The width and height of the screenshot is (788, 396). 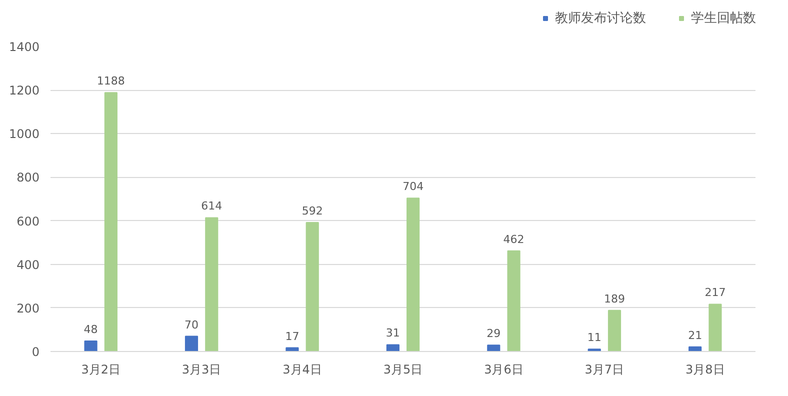 I want to click on data-label: 189, so click(x=614, y=299).